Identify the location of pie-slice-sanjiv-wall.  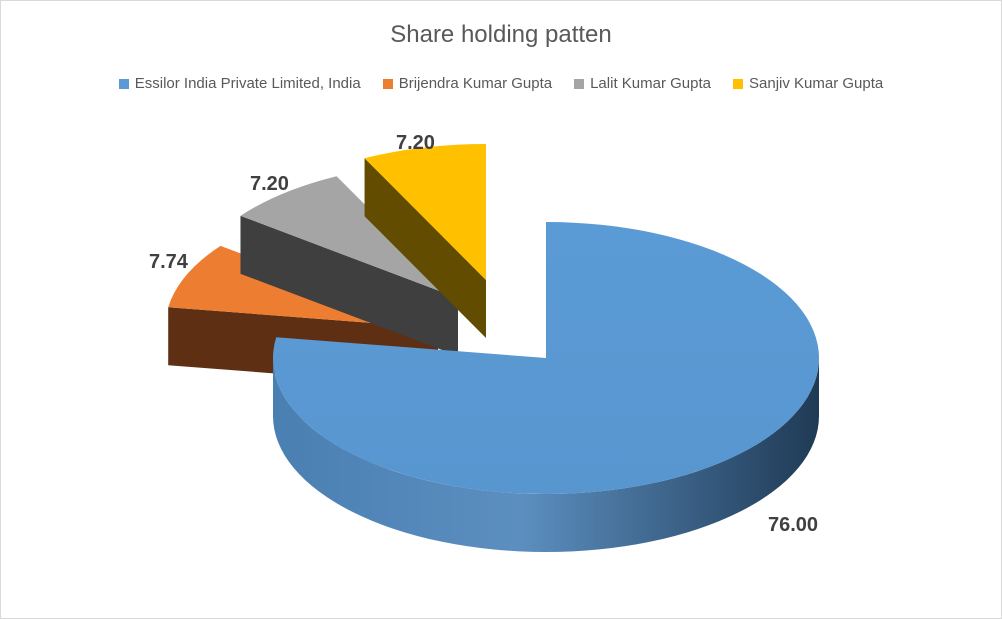
(425, 248).